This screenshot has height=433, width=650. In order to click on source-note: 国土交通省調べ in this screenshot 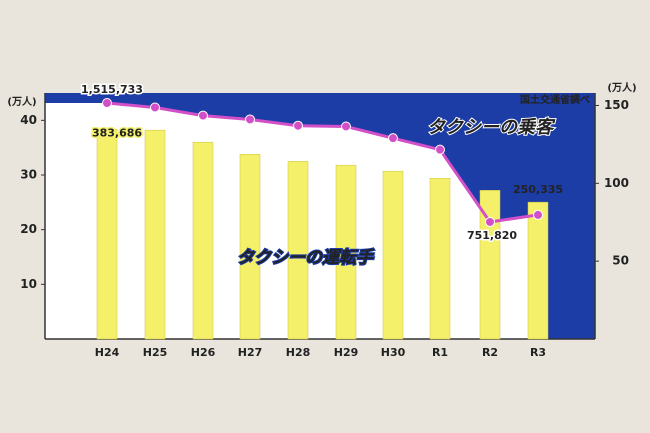, I will do `click(555, 99)`.